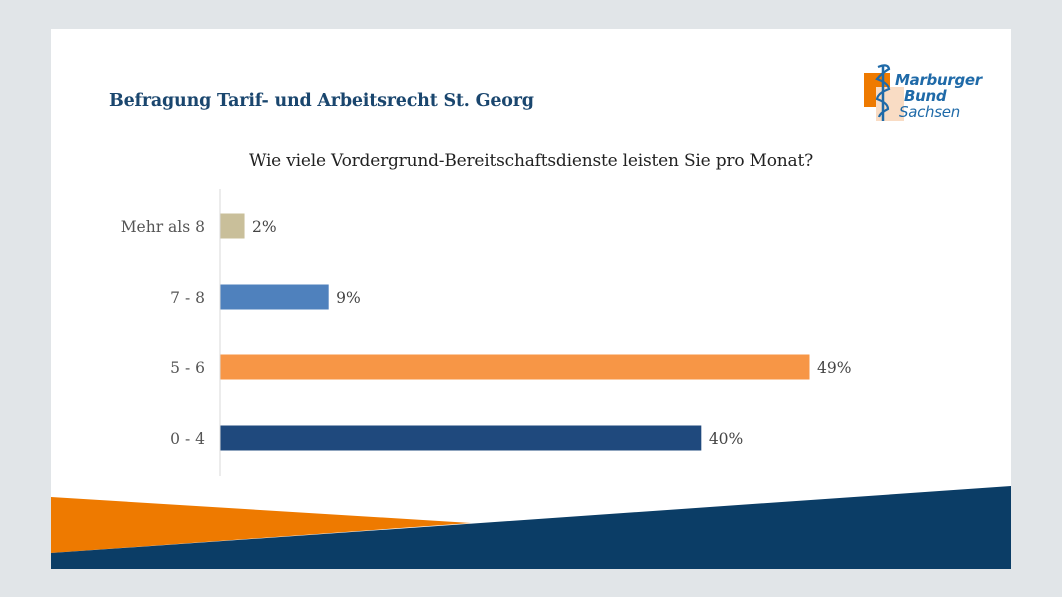 This screenshot has width=1062, height=597. I want to click on logo-graphic, so click(884, 92).